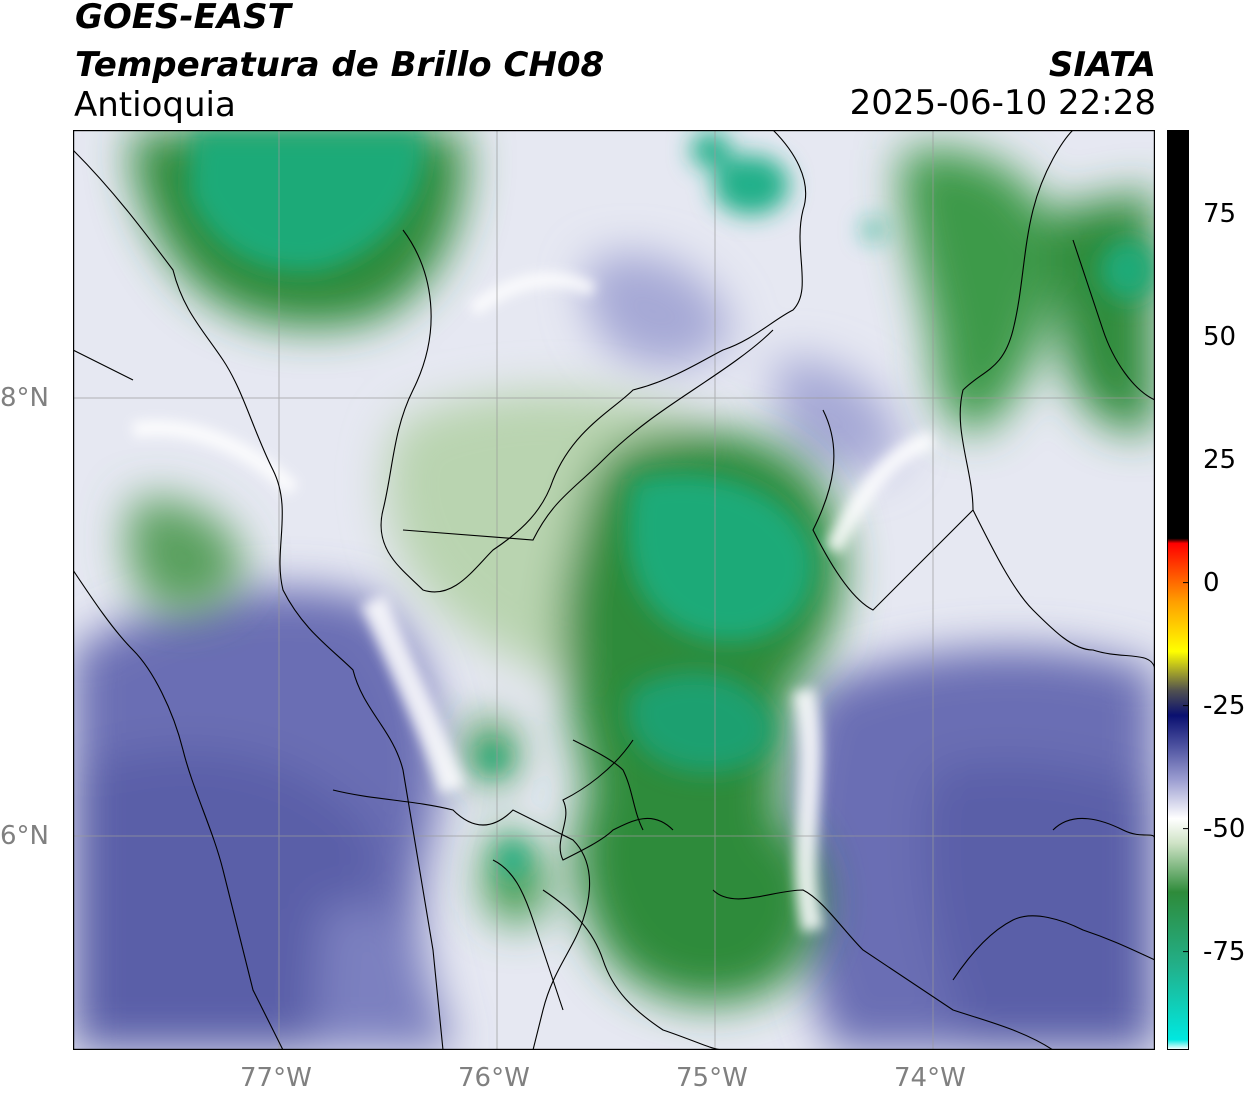  What do you see at coordinates (340, 65) in the screenshot?
I see `product-title: Temperatura de Brillo CH08` at bounding box center [340, 65].